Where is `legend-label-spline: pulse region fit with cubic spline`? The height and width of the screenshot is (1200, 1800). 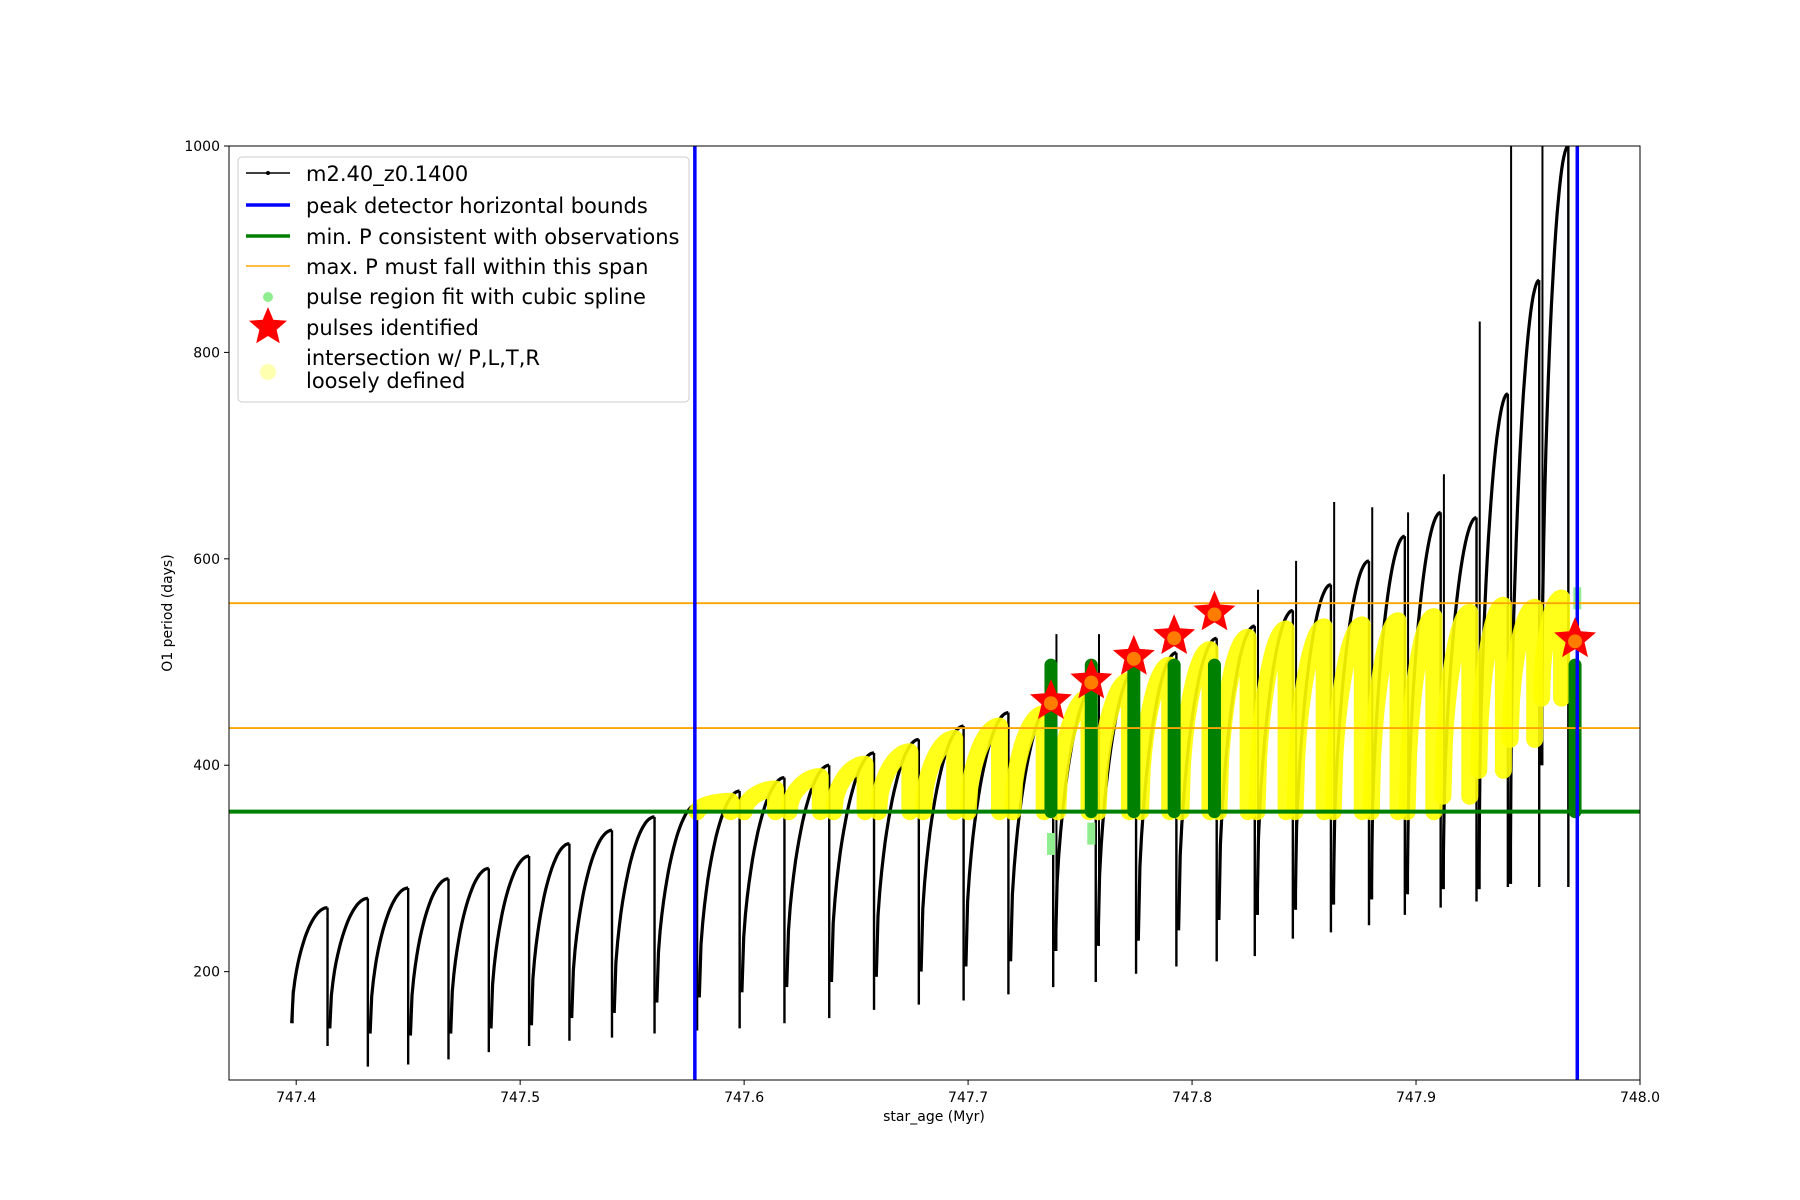 legend-label-spline: pulse region fit with cubic spline is located at coordinates (476, 297).